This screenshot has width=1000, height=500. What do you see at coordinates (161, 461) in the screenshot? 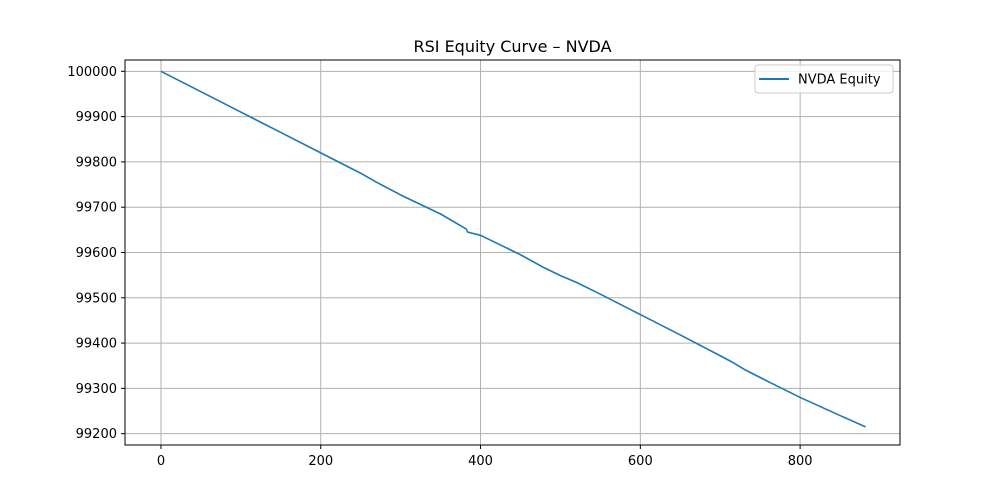
I see `x-tick-label: 0` at bounding box center [161, 461].